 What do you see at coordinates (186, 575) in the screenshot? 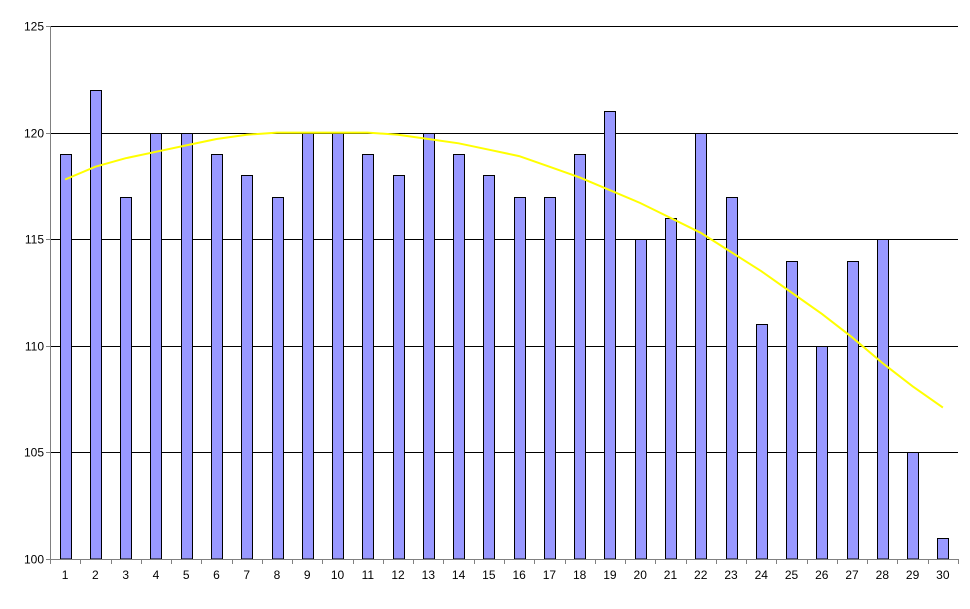
I see `x-tick-label: 5` at bounding box center [186, 575].